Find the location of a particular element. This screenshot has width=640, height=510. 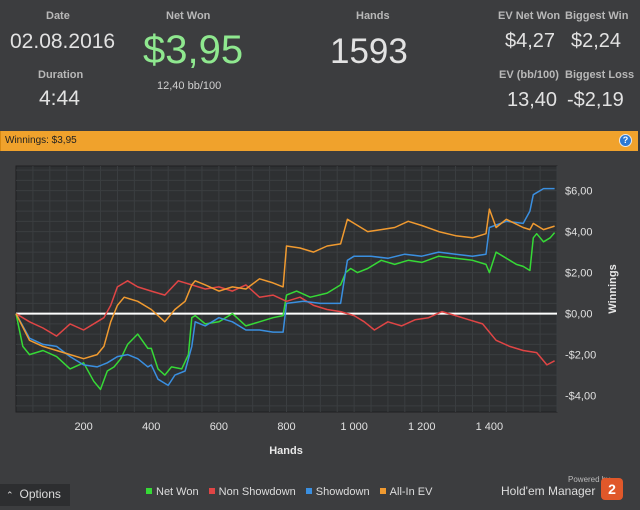

legend-label: Net Won is located at coordinates (177, 492).